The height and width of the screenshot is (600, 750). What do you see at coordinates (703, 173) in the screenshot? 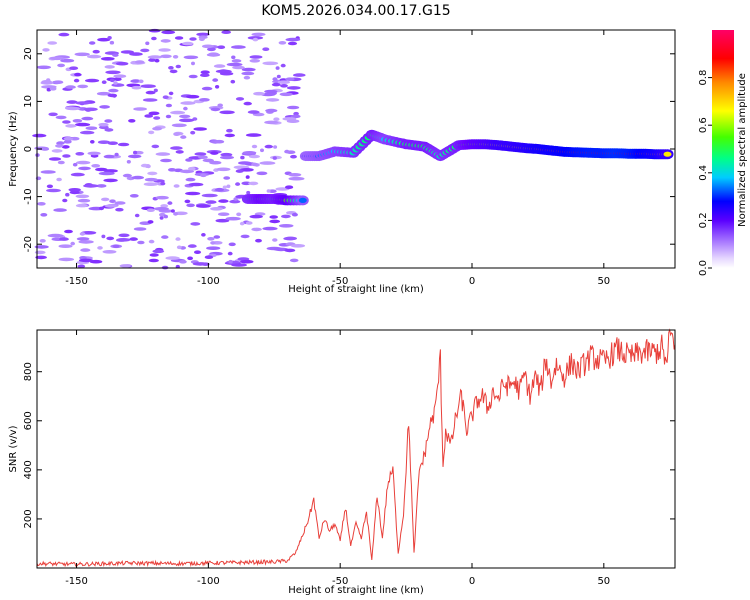
I see `colorbar-tick-label: 0.4` at bounding box center [703, 173].